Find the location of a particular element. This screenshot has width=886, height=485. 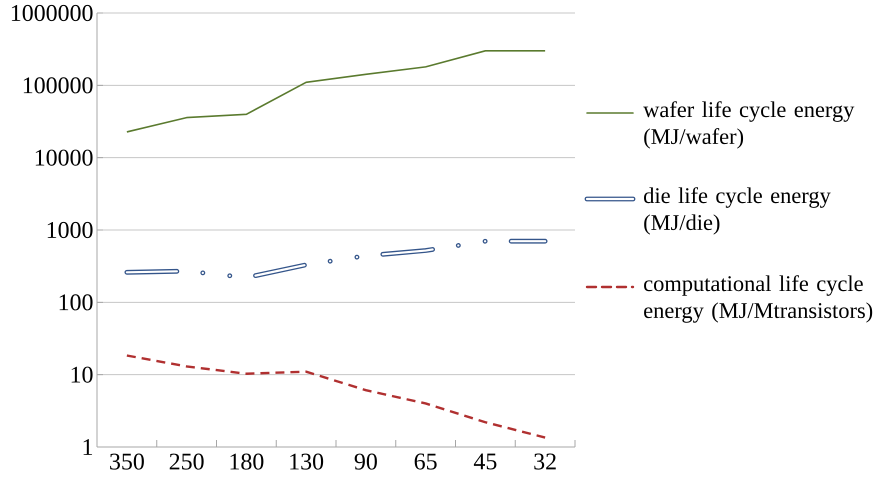

y-tick-label: 1000 is located at coordinates (70, 230).